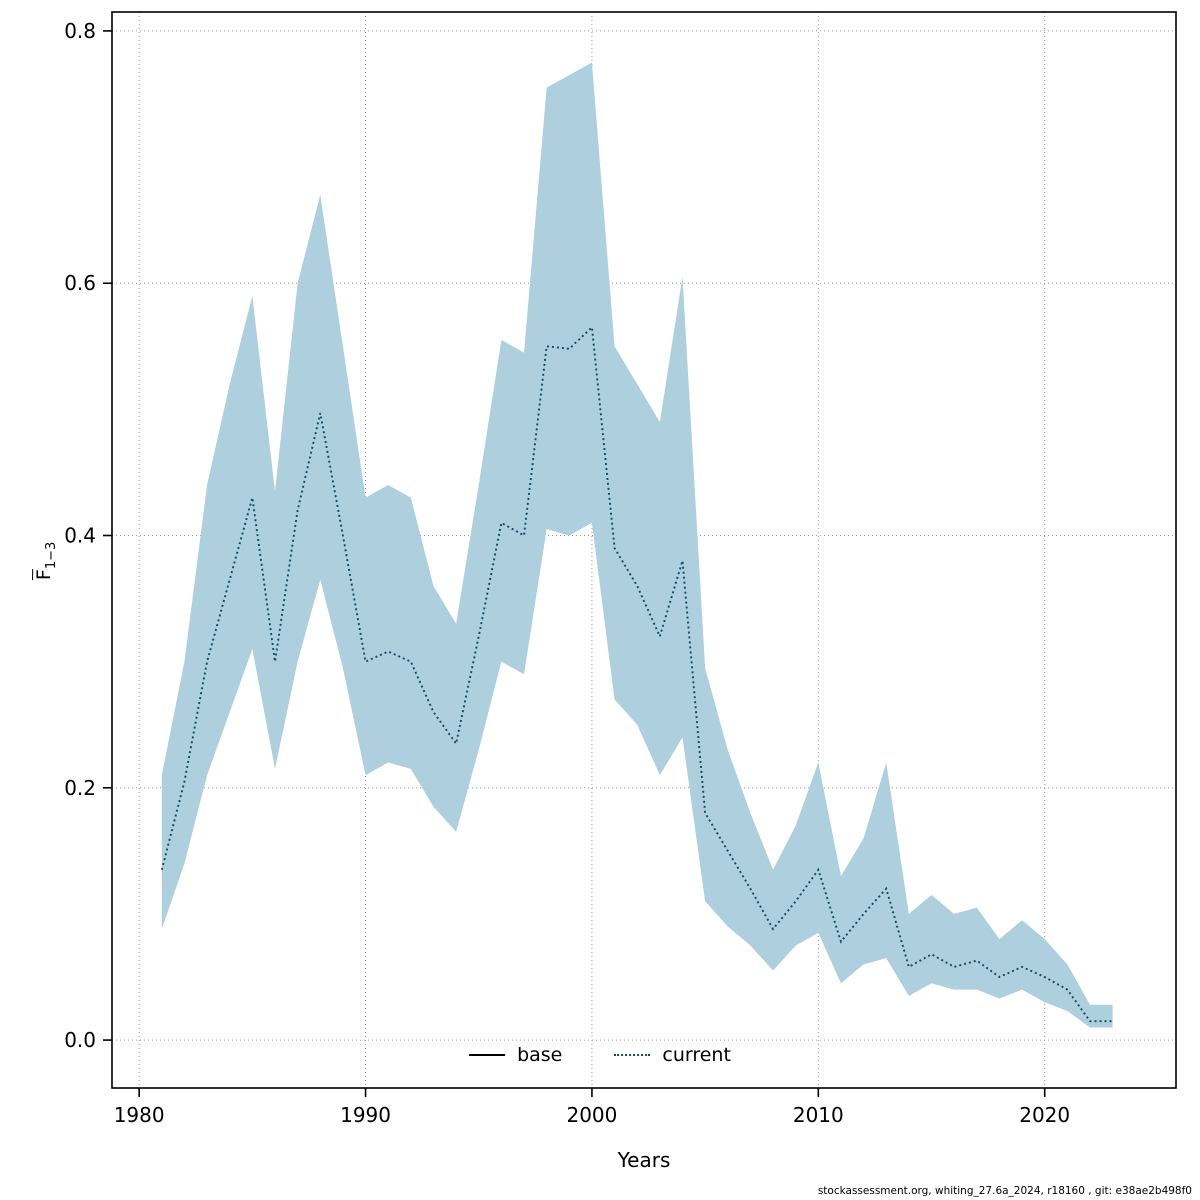 This screenshot has height=1200, width=1200. Describe the element at coordinates (1044, 1115) in the screenshot. I see `svg-text: 2020` at that location.